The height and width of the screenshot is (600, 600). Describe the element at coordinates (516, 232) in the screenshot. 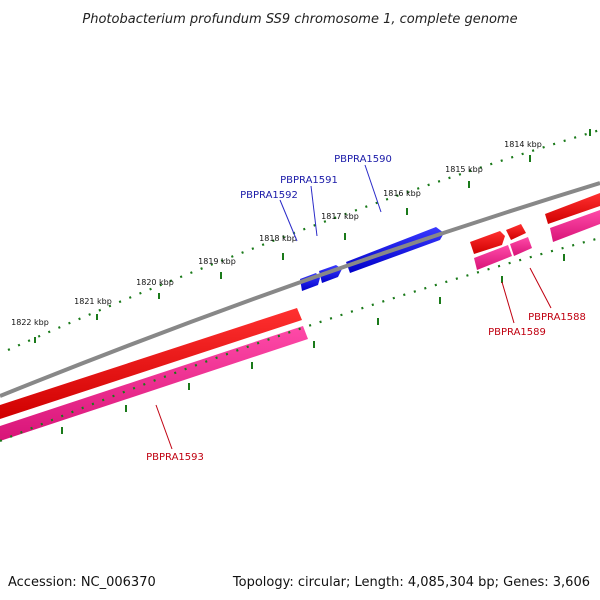

I see `cds-arrow-pbpra1588a` at that location.